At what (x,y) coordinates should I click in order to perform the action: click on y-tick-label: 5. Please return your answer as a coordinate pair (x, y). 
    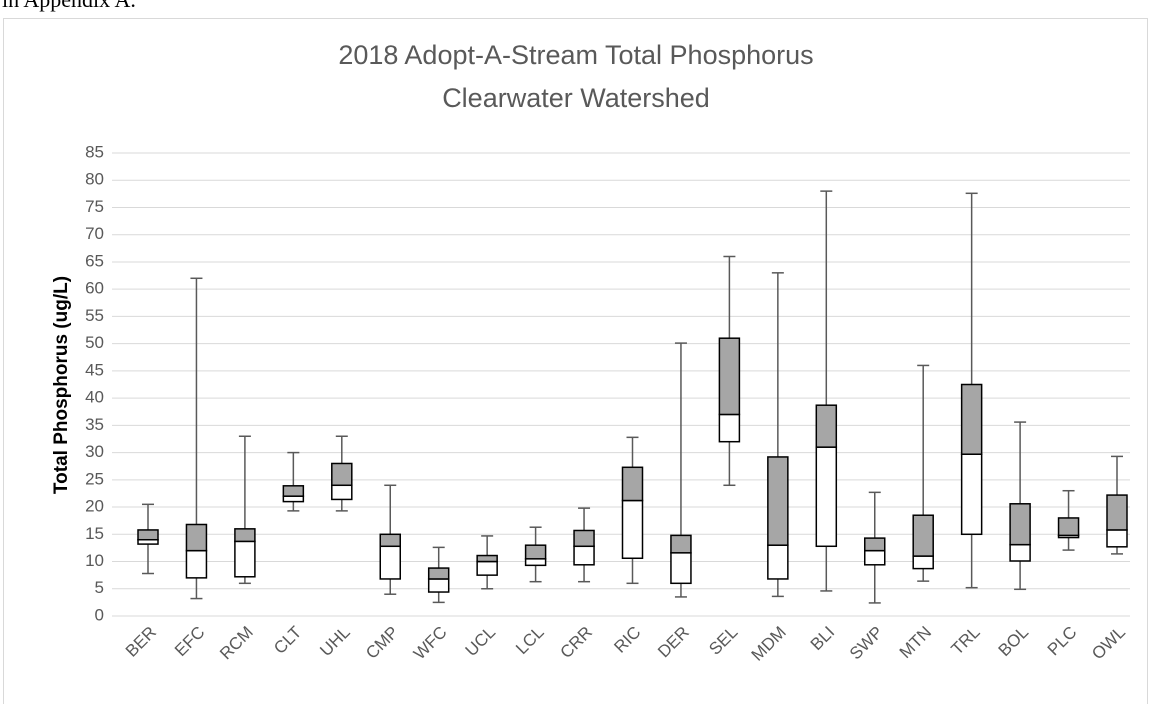
    Looking at the image, I should click on (99, 587).